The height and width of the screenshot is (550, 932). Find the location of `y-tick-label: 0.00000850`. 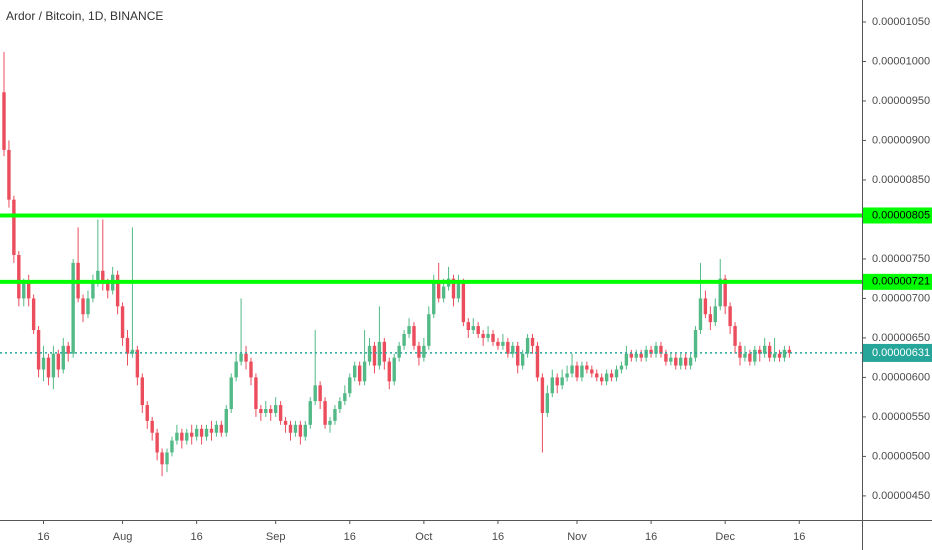

y-tick-label: 0.00000850 is located at coordinates (901, 180).